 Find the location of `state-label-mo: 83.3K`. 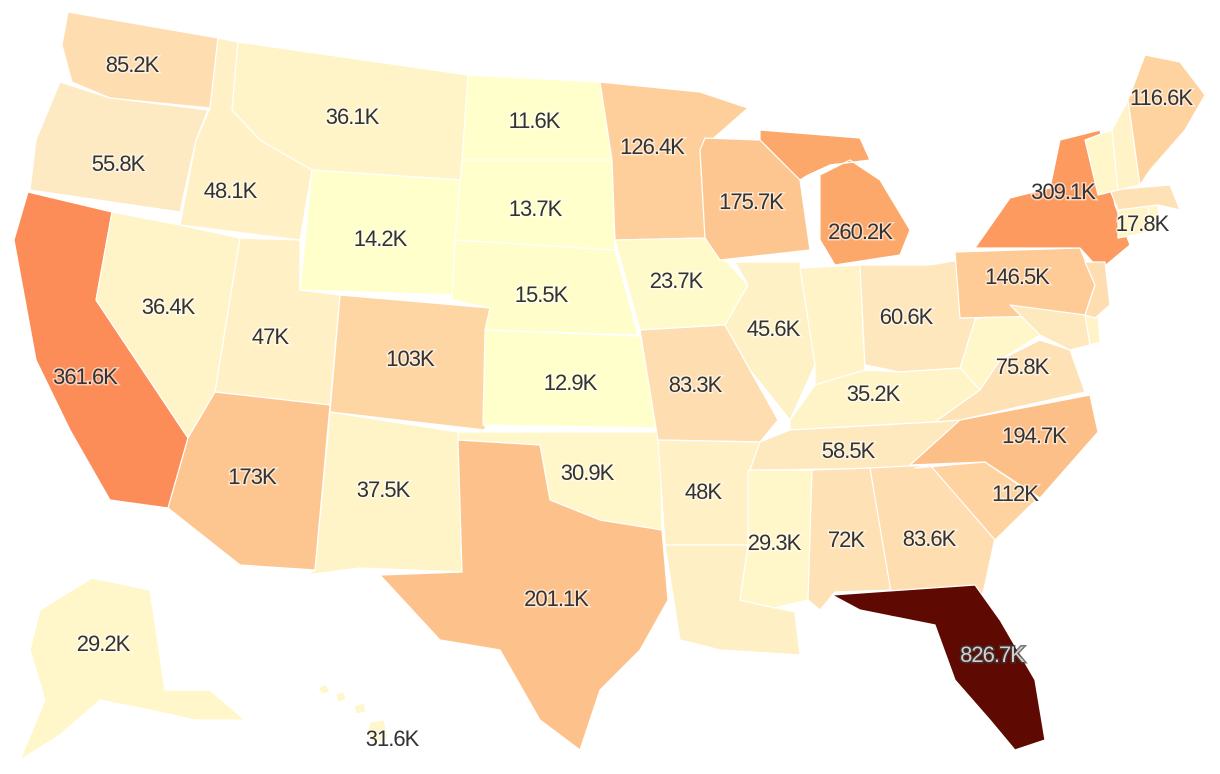

state-label-mo: 83.3K is located at coordinates (696, 384).